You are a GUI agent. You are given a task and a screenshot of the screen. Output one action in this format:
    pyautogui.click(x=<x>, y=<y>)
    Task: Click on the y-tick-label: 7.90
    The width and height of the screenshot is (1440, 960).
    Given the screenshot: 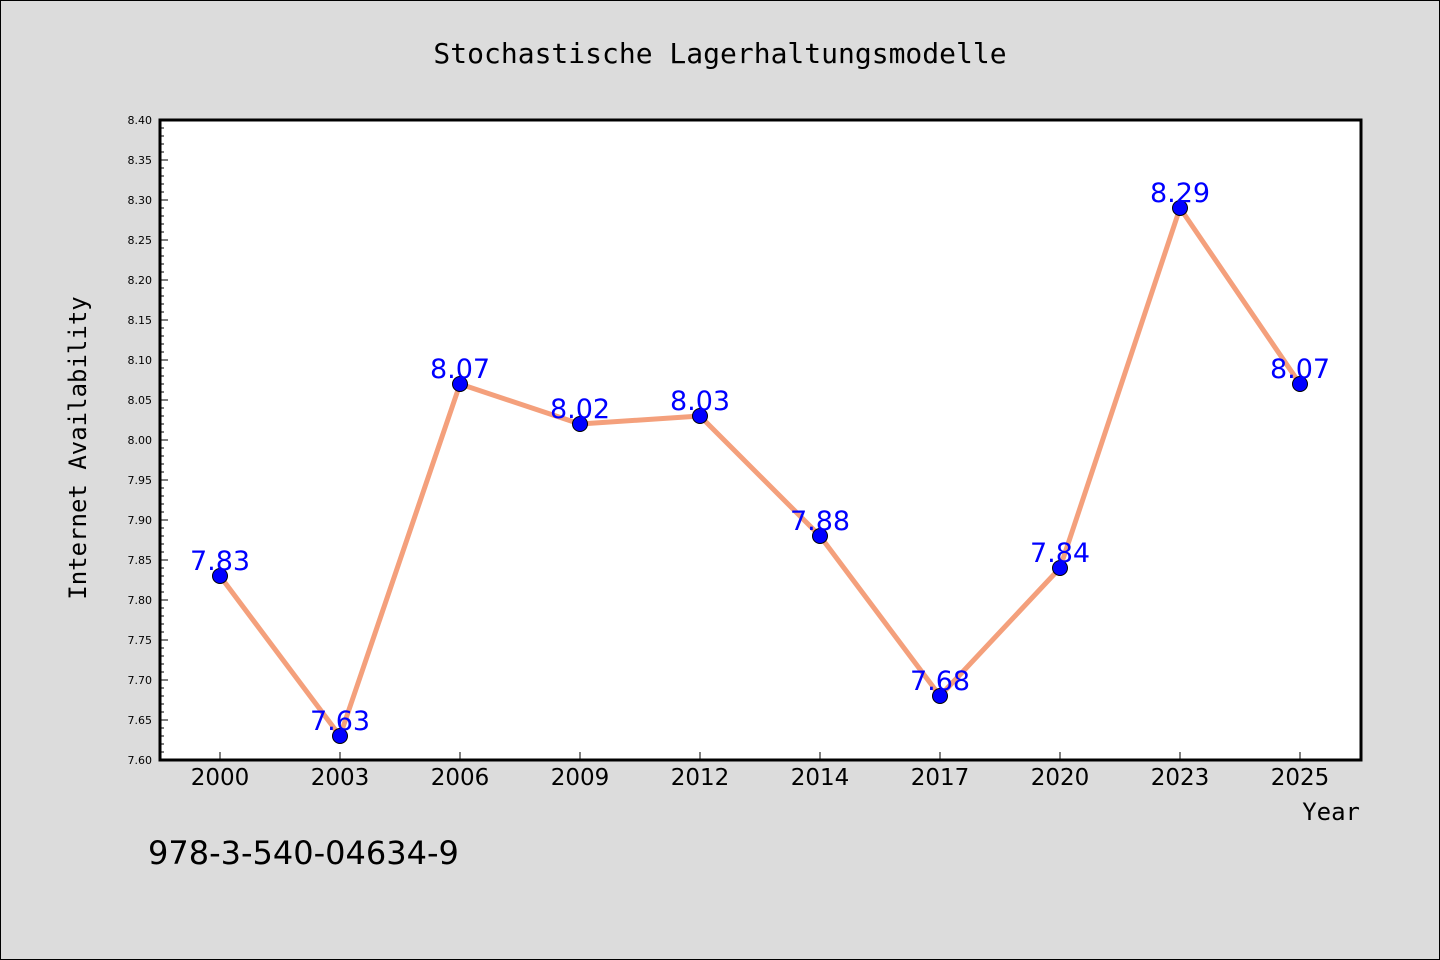 What is the action you would take?
    pyautogui.click(x=140, y=520)
    